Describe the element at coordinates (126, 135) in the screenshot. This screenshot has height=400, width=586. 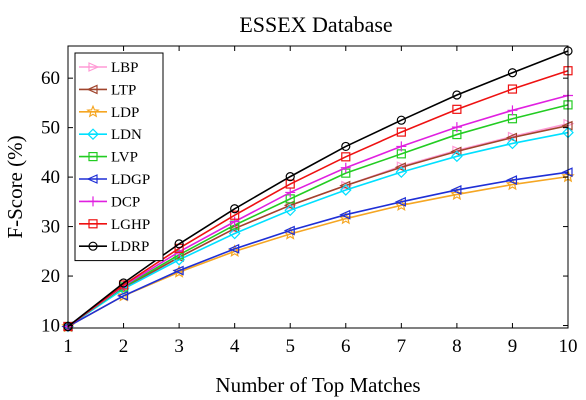
I see `legend-label-ldn: LDN` at that location.